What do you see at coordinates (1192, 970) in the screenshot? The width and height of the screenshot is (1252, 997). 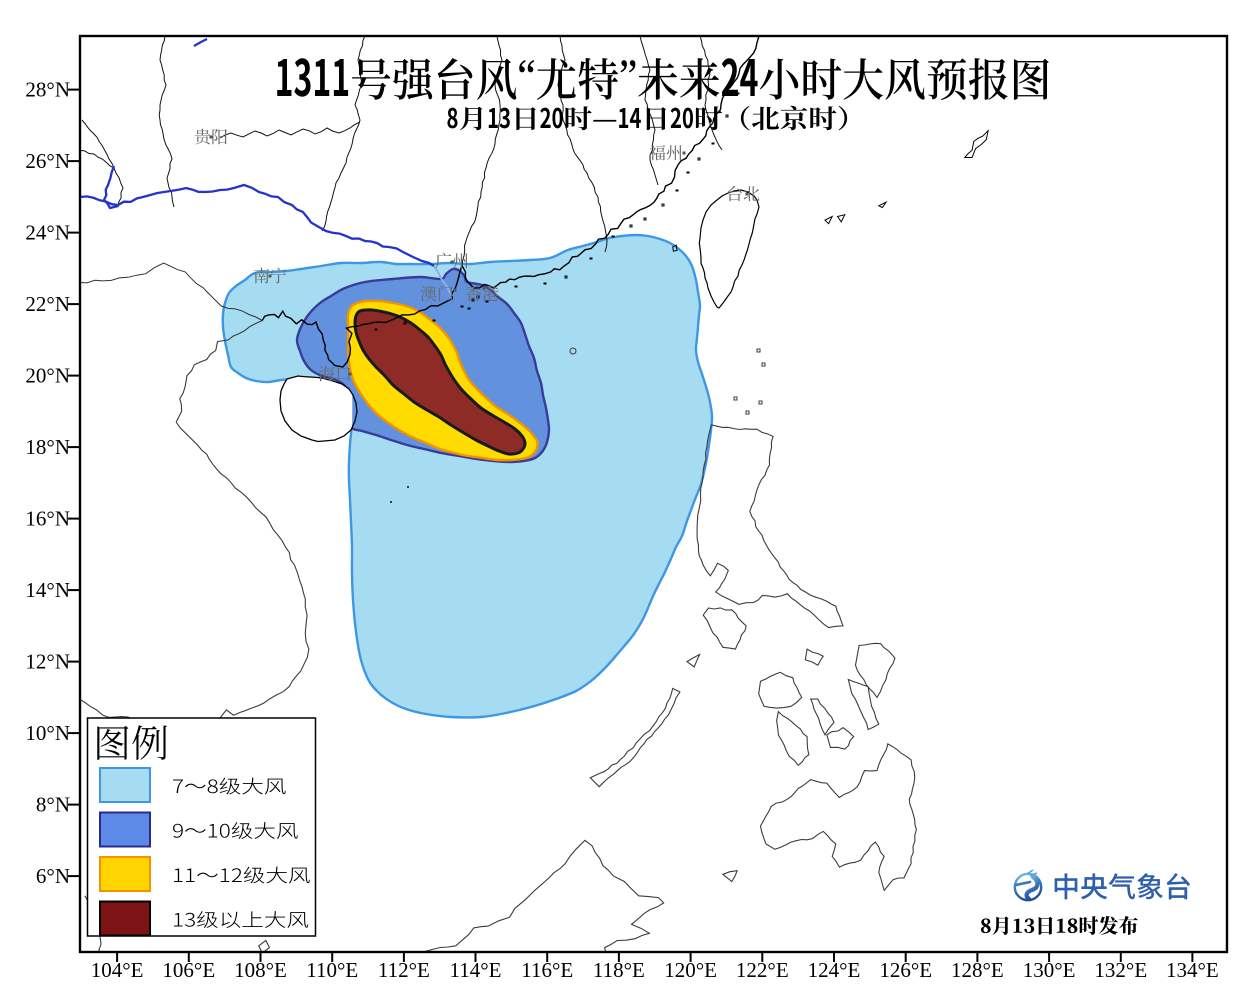 I see `svg-text: 134°E` at bounding box center [1192, 970].